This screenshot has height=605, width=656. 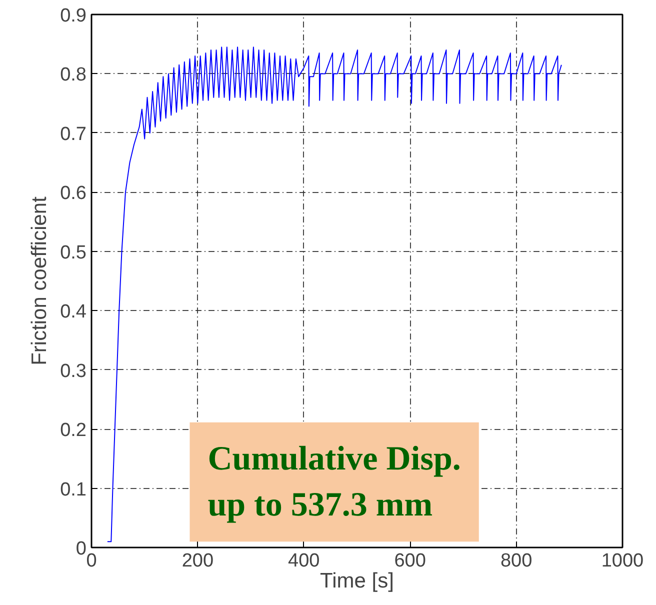 What do you see at coordinates (73, 489) in the screenshot?
I see `y-tick-label: 0.1` at bounding box center [73, 489].